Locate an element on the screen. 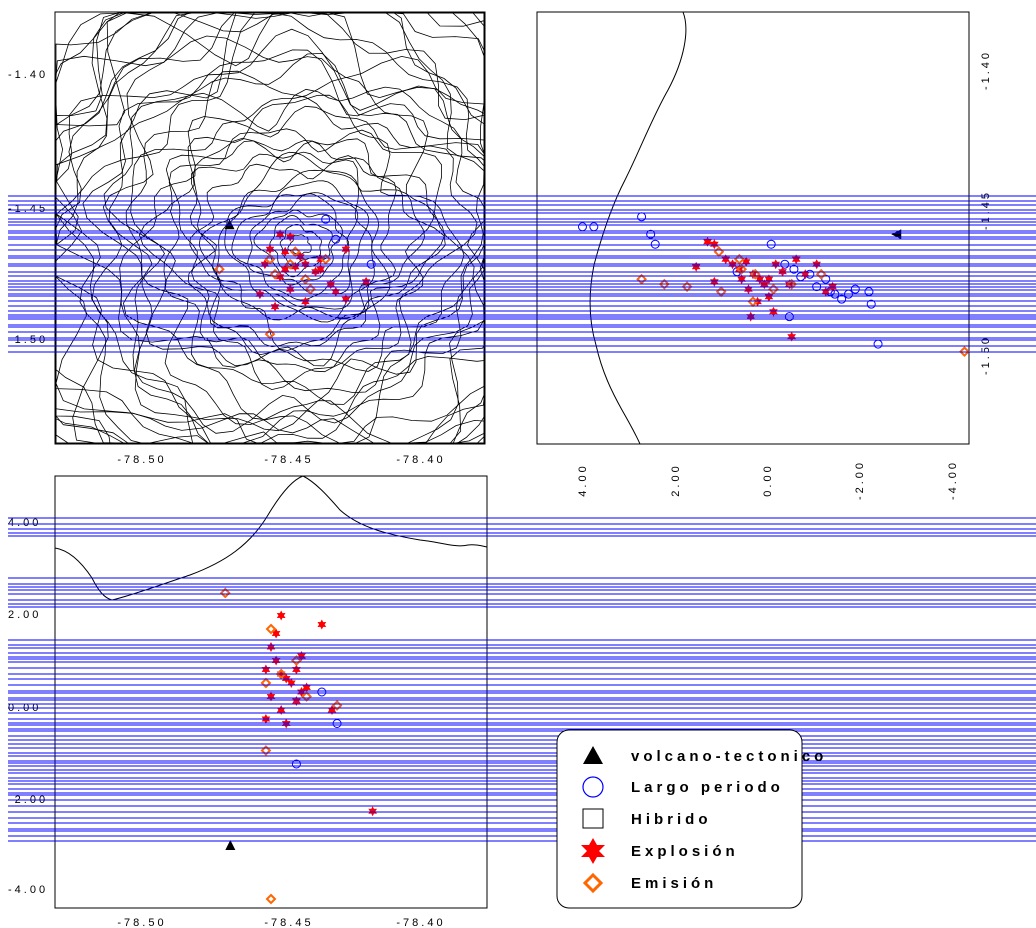 Image resolution: width=1036 pixels, height=928 pixels. square-icon is located at coordinates (593, 818).